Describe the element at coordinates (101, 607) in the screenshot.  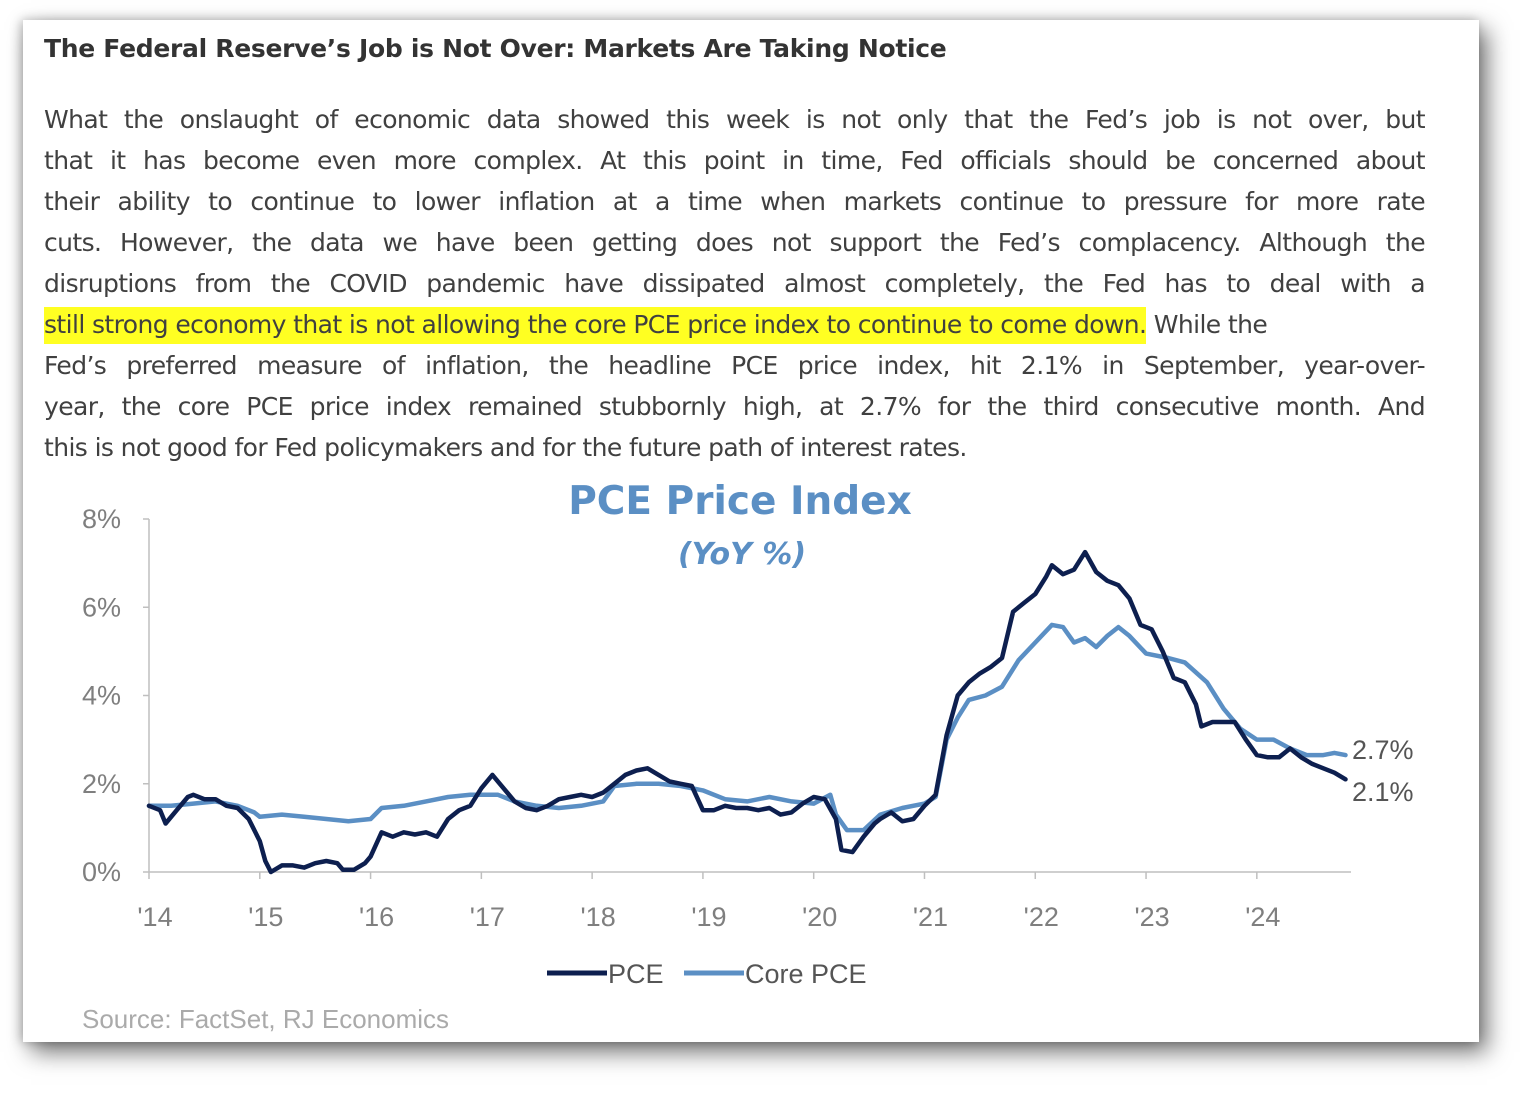
I see `y-tick-label: 6%` at that location.